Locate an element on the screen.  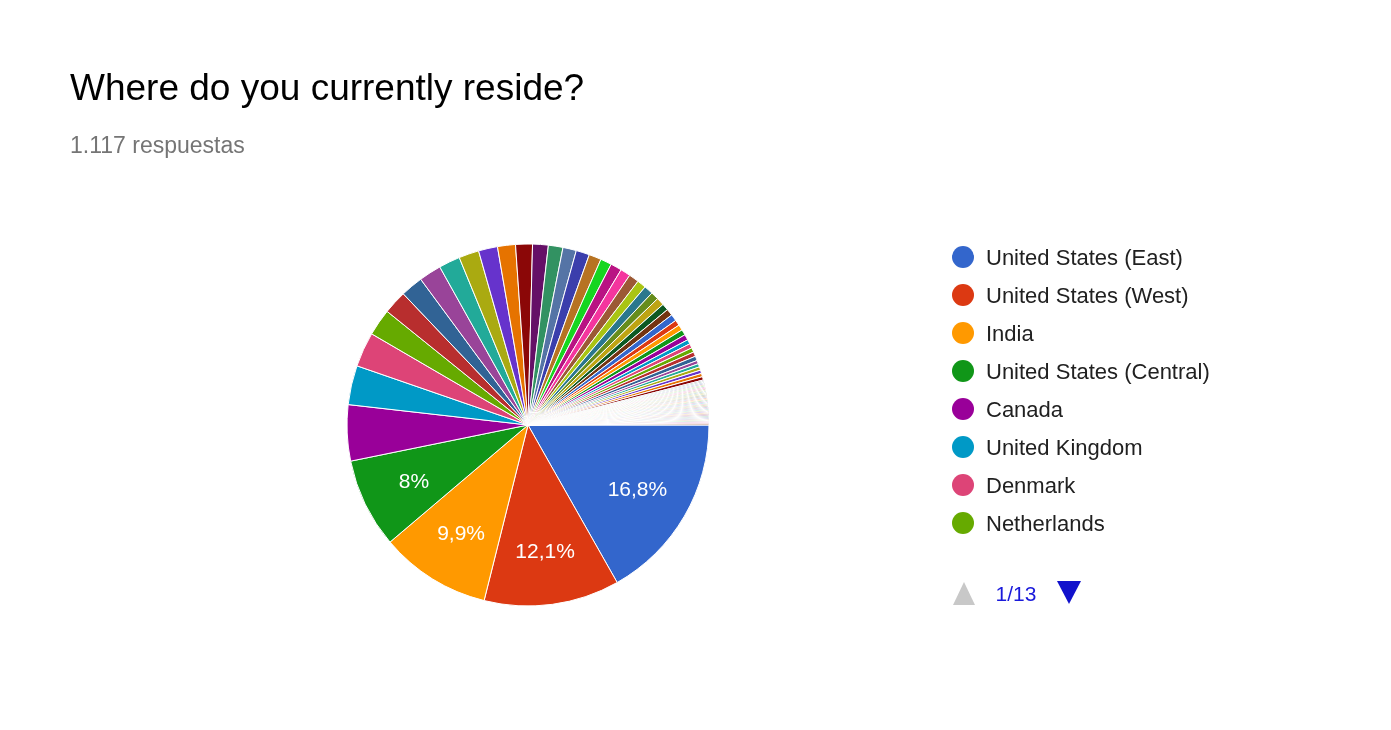
data-label: 16,8% is located at coordinates (637, 489).